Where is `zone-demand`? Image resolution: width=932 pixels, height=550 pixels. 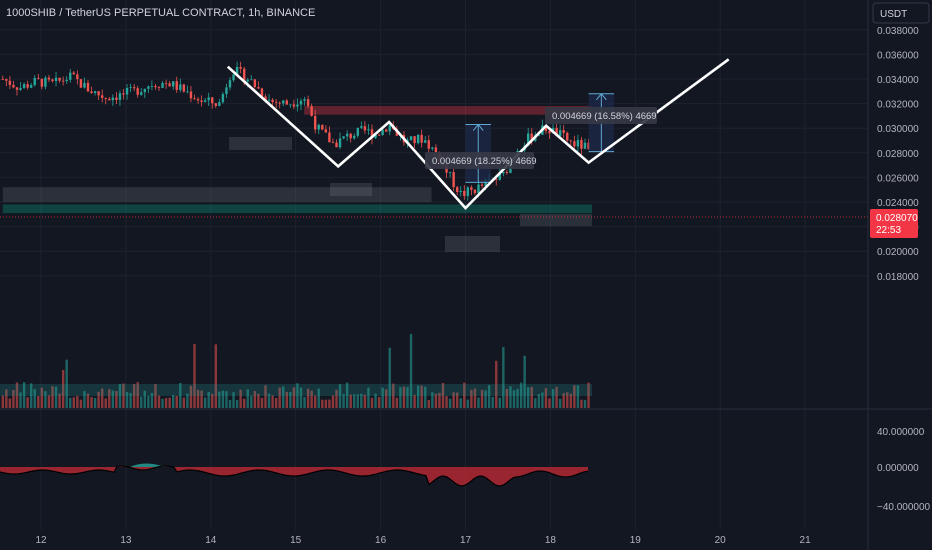
zone-demand is located at coordinates (297, 209).